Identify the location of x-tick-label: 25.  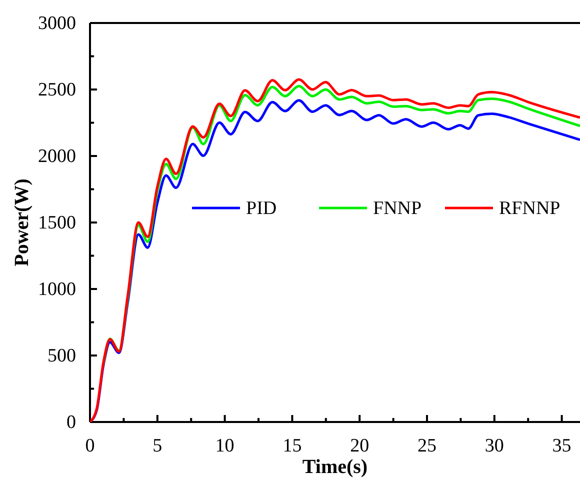
(427, 445).